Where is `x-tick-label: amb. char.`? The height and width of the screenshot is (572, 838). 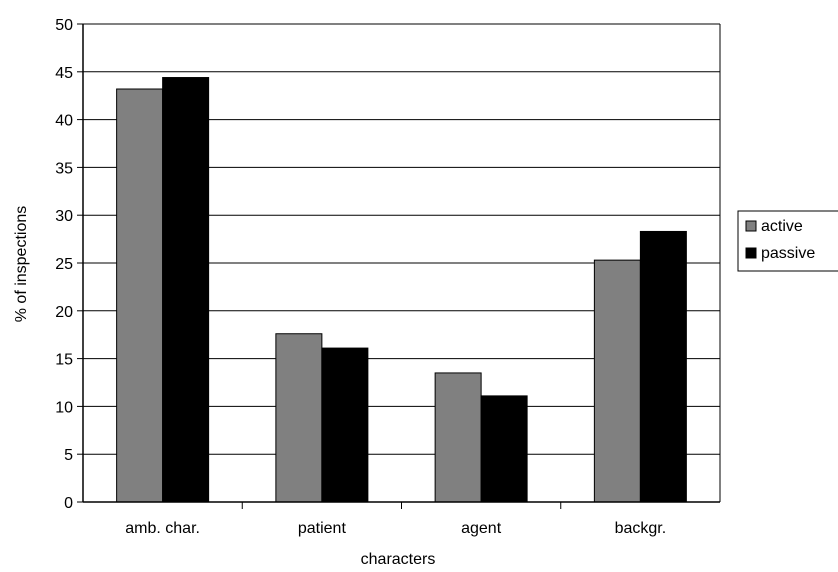 x-tick-label: amb. char. is located at coordinates (162, 528).